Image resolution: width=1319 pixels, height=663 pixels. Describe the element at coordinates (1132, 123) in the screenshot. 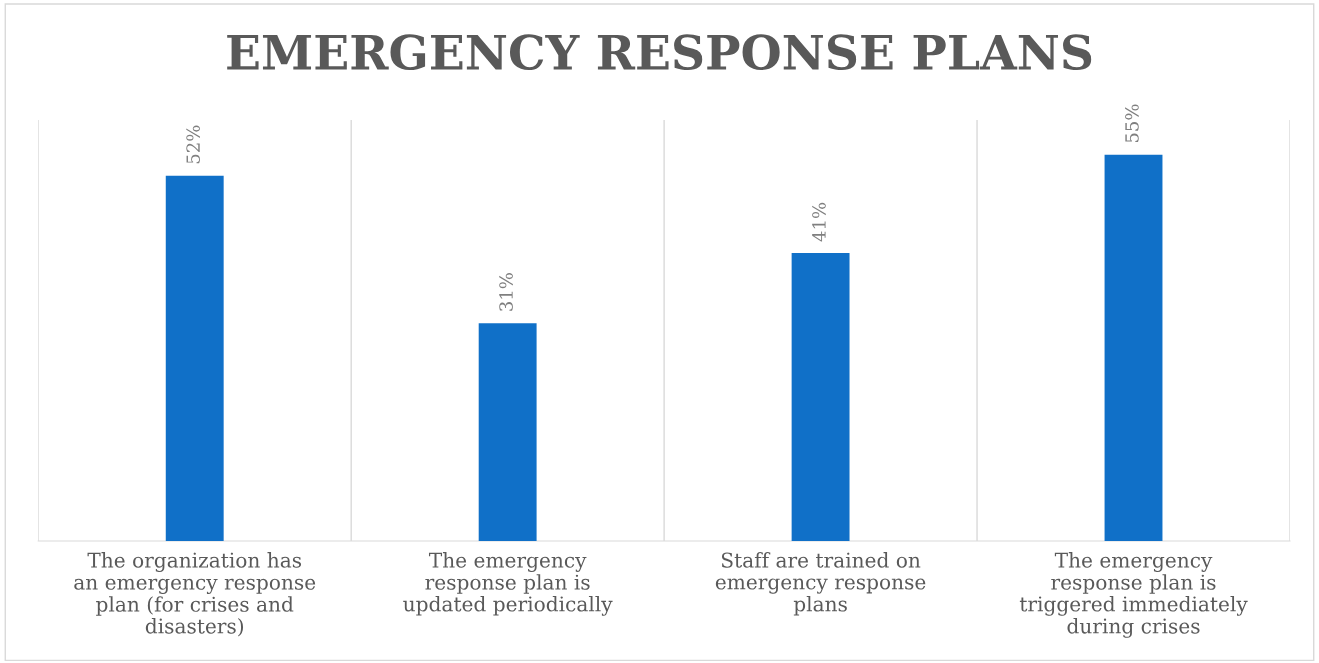

I see `data-label: 55%` at that location.